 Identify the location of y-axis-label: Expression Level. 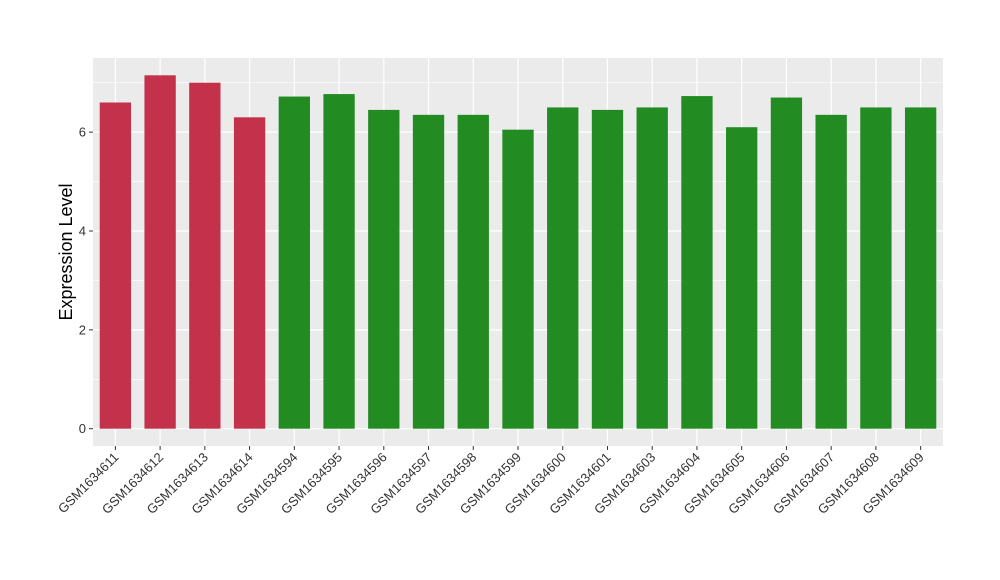
(66, 251).